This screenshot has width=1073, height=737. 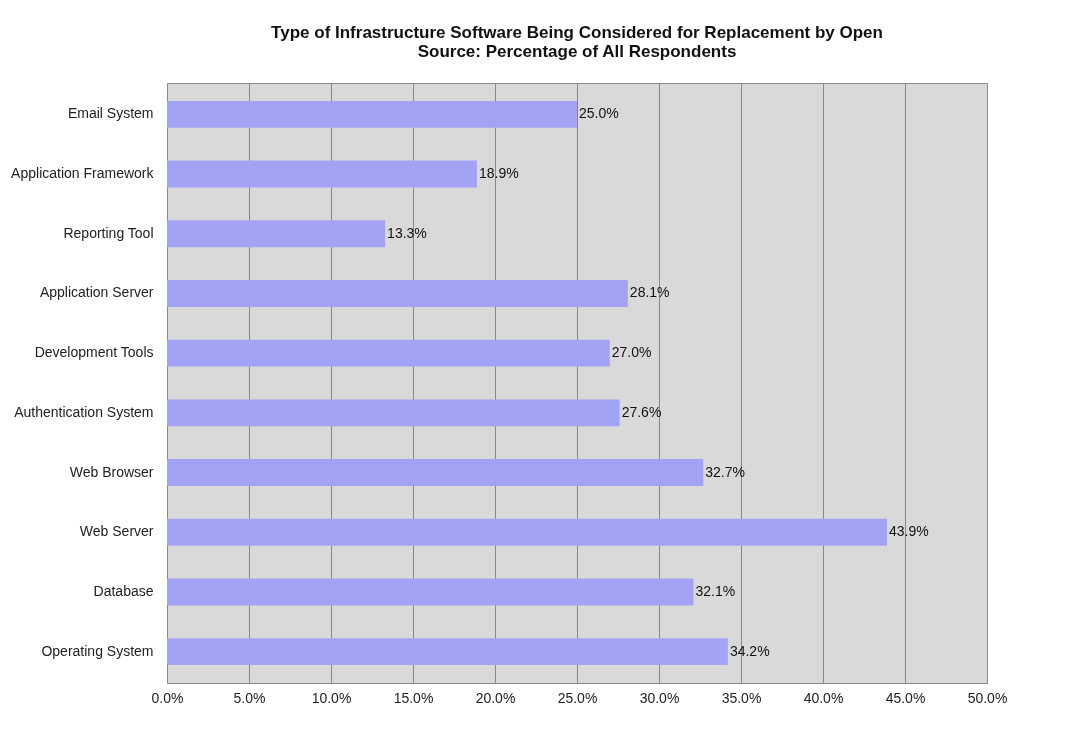 What do you see at coordinates (495, 697) in the screenshot?
I see `x-tick-label: 20.0%` at bounding box center [495, 697].